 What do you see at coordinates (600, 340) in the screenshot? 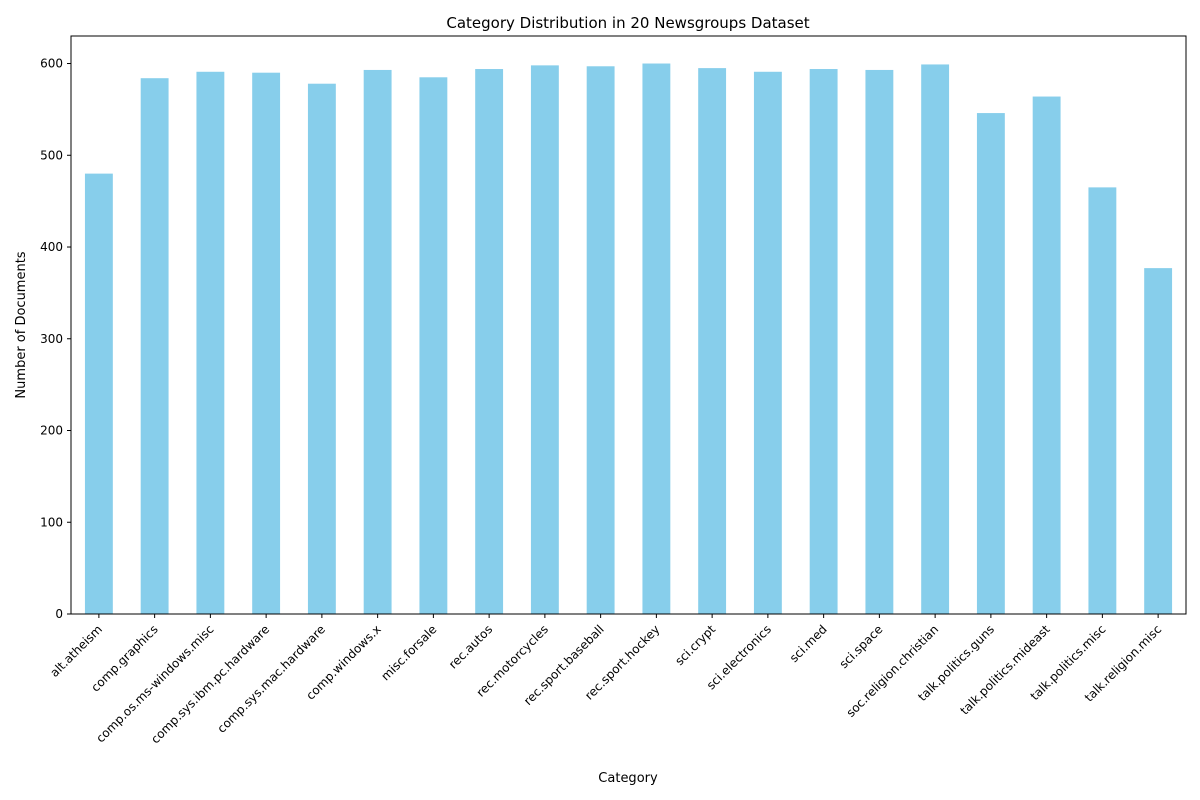
I see `bar-rec-sport-baseball` at bounding box center [600, 340].